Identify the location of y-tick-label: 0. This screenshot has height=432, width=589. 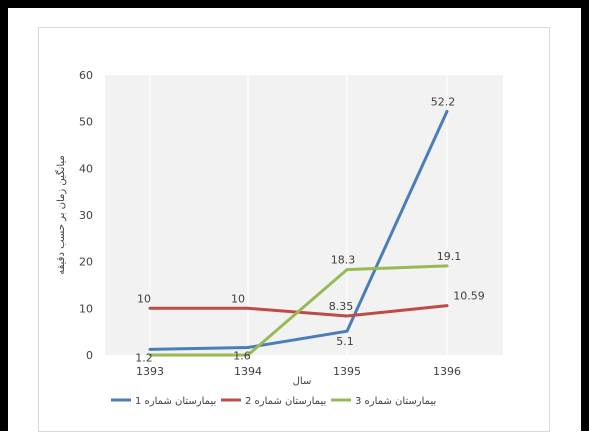
(89, 355).